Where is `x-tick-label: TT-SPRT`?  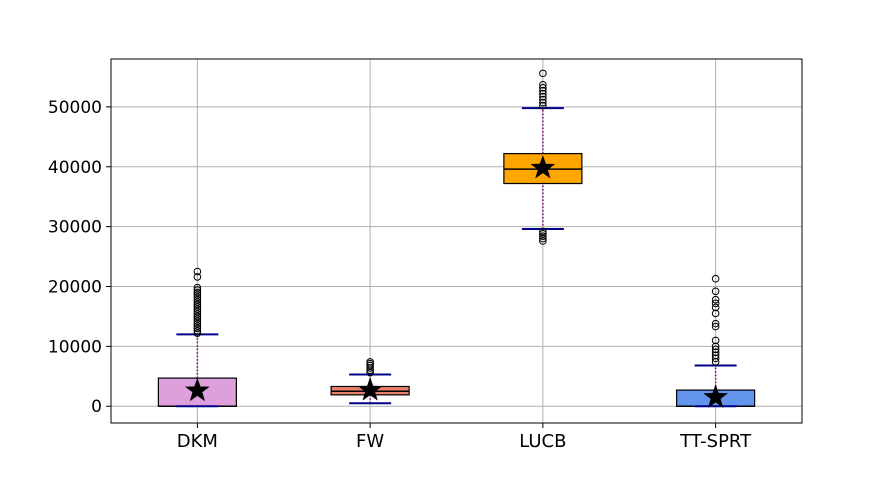 x-tick-label: TT-SPRT is located at coordinates (715, 441).